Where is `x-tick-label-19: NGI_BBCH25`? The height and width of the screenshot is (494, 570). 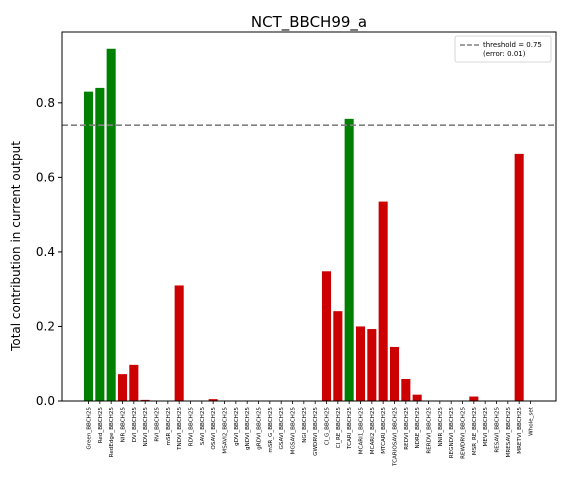
x-tick-label-19: NGI_BBCH25 is located at coordinates (305, 425).